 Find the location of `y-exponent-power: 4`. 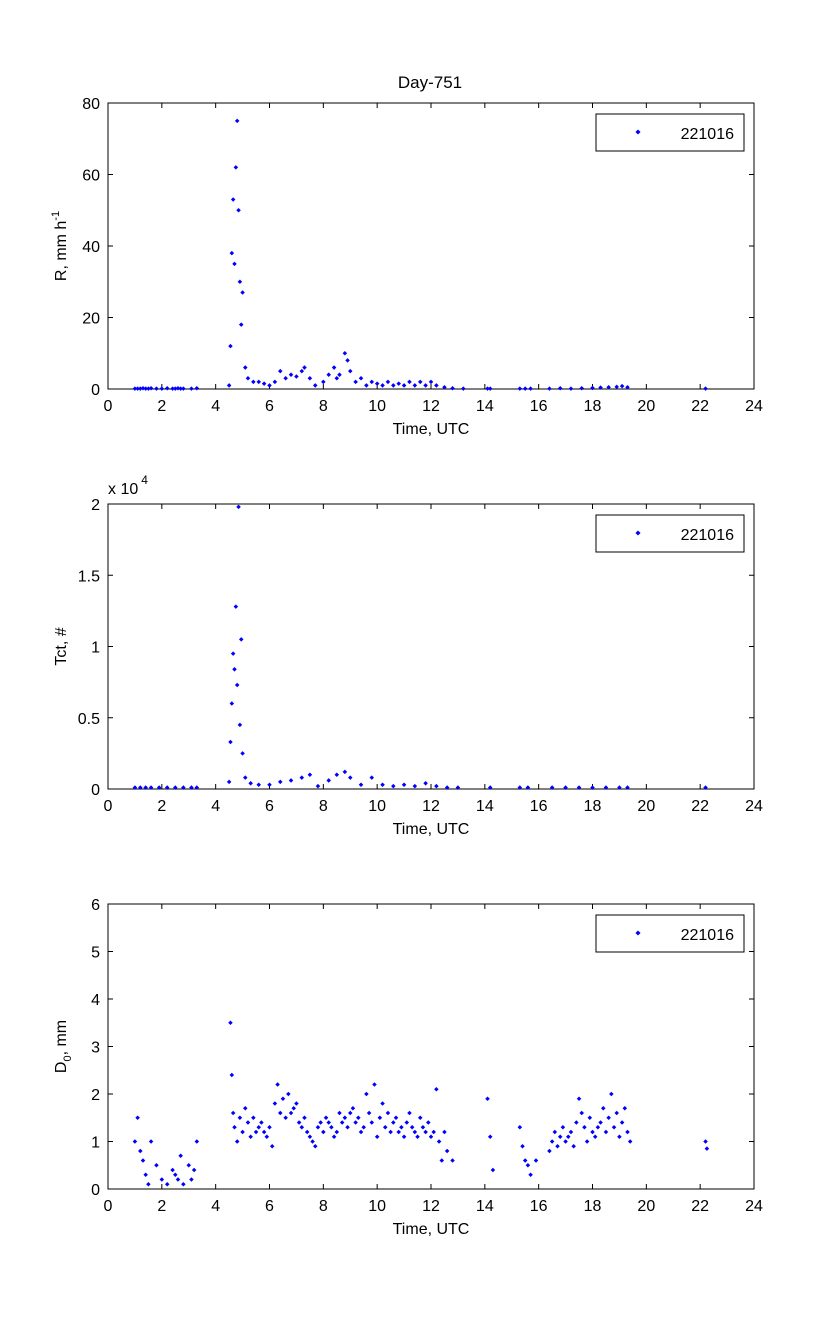

y-exponent-power: 4 is located at coordinates (144, 480).